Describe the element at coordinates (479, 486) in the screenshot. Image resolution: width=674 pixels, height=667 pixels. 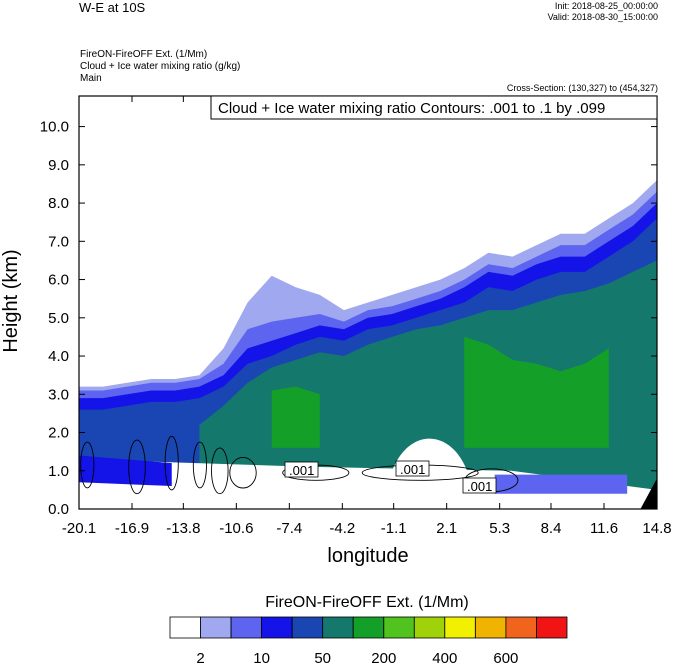
I see `inline-contour-label-3: .001` at that location.